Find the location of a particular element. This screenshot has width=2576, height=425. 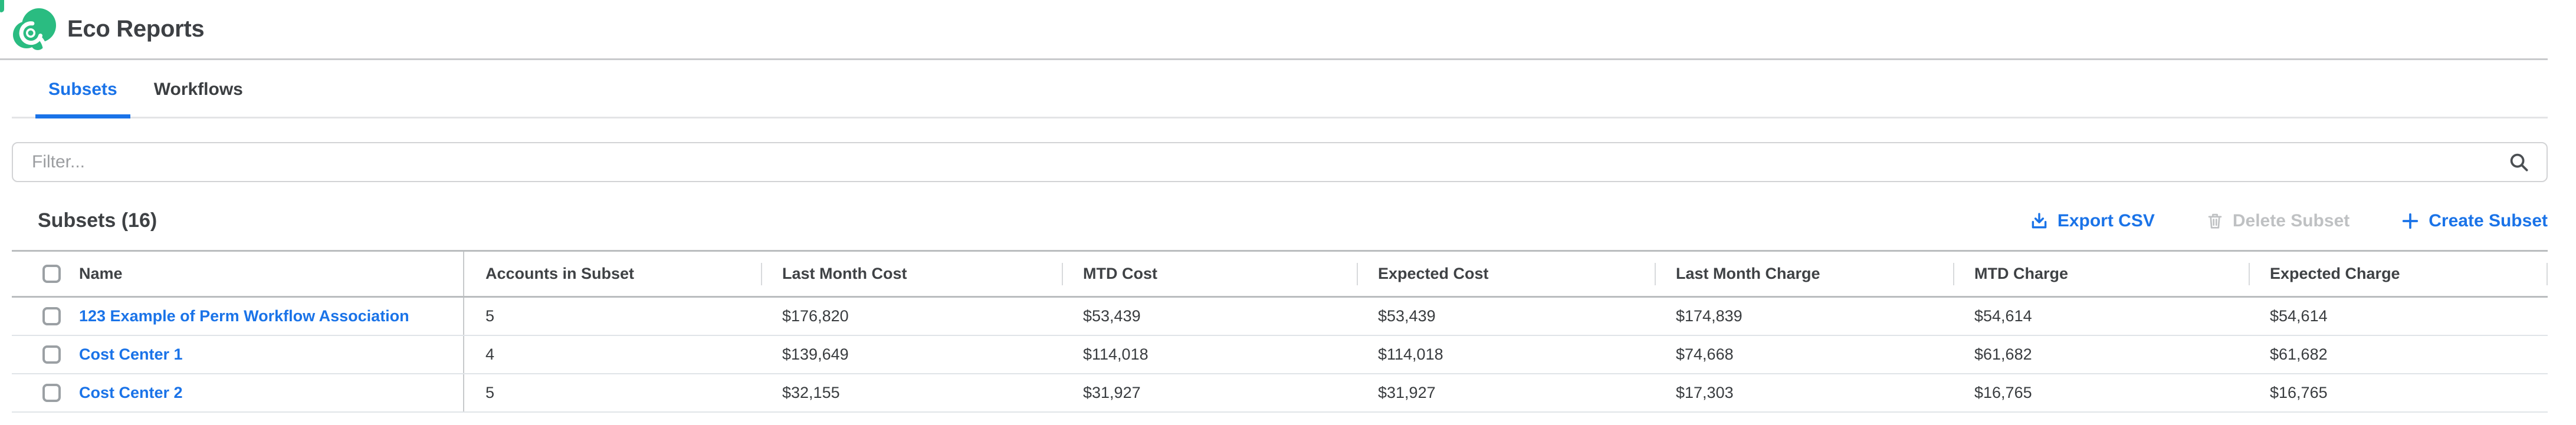

tab-workflows: Workflows is located at coordinates (198, 89).